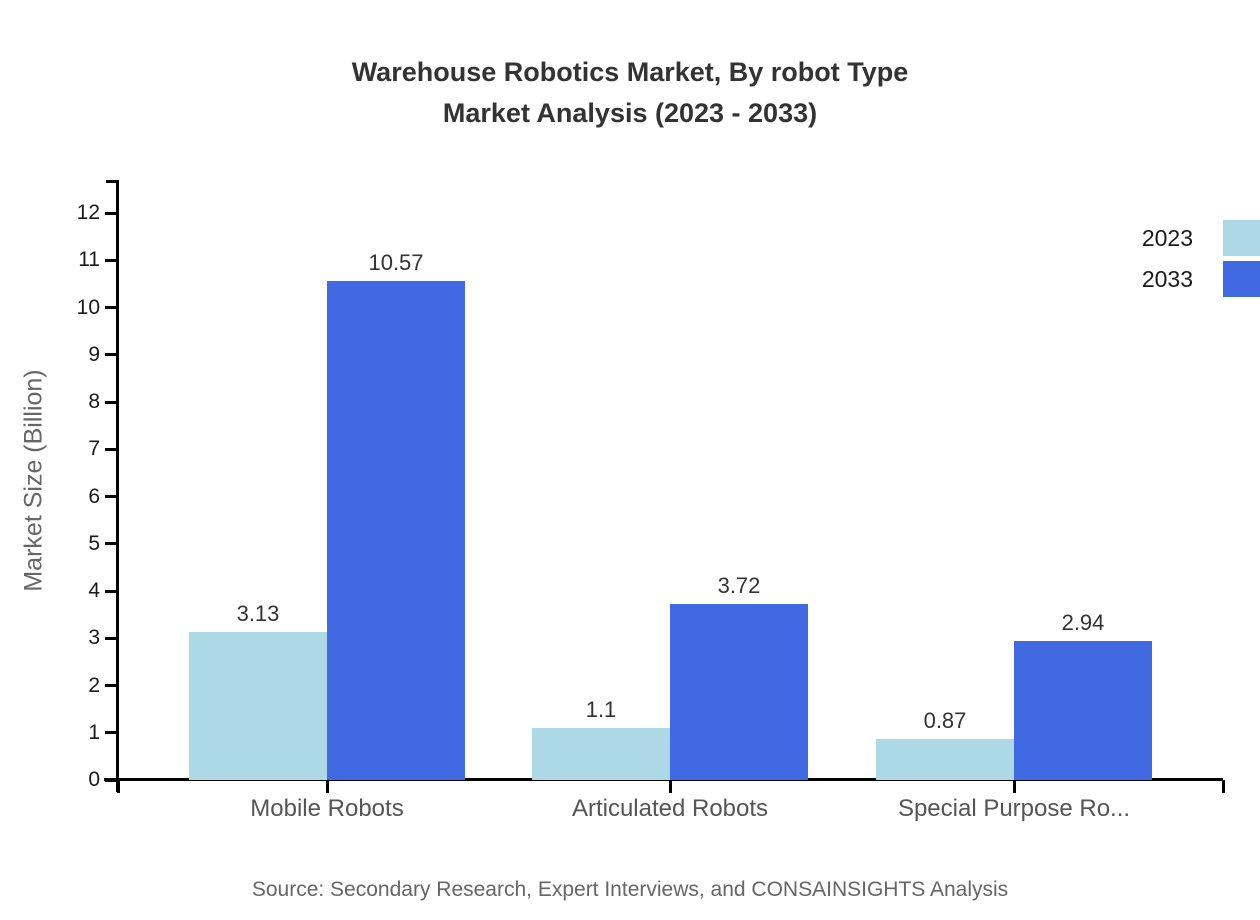  Describe the element at coordinates (94, 401) in the screenshot. I see `y-tick-label: 8` at that location.